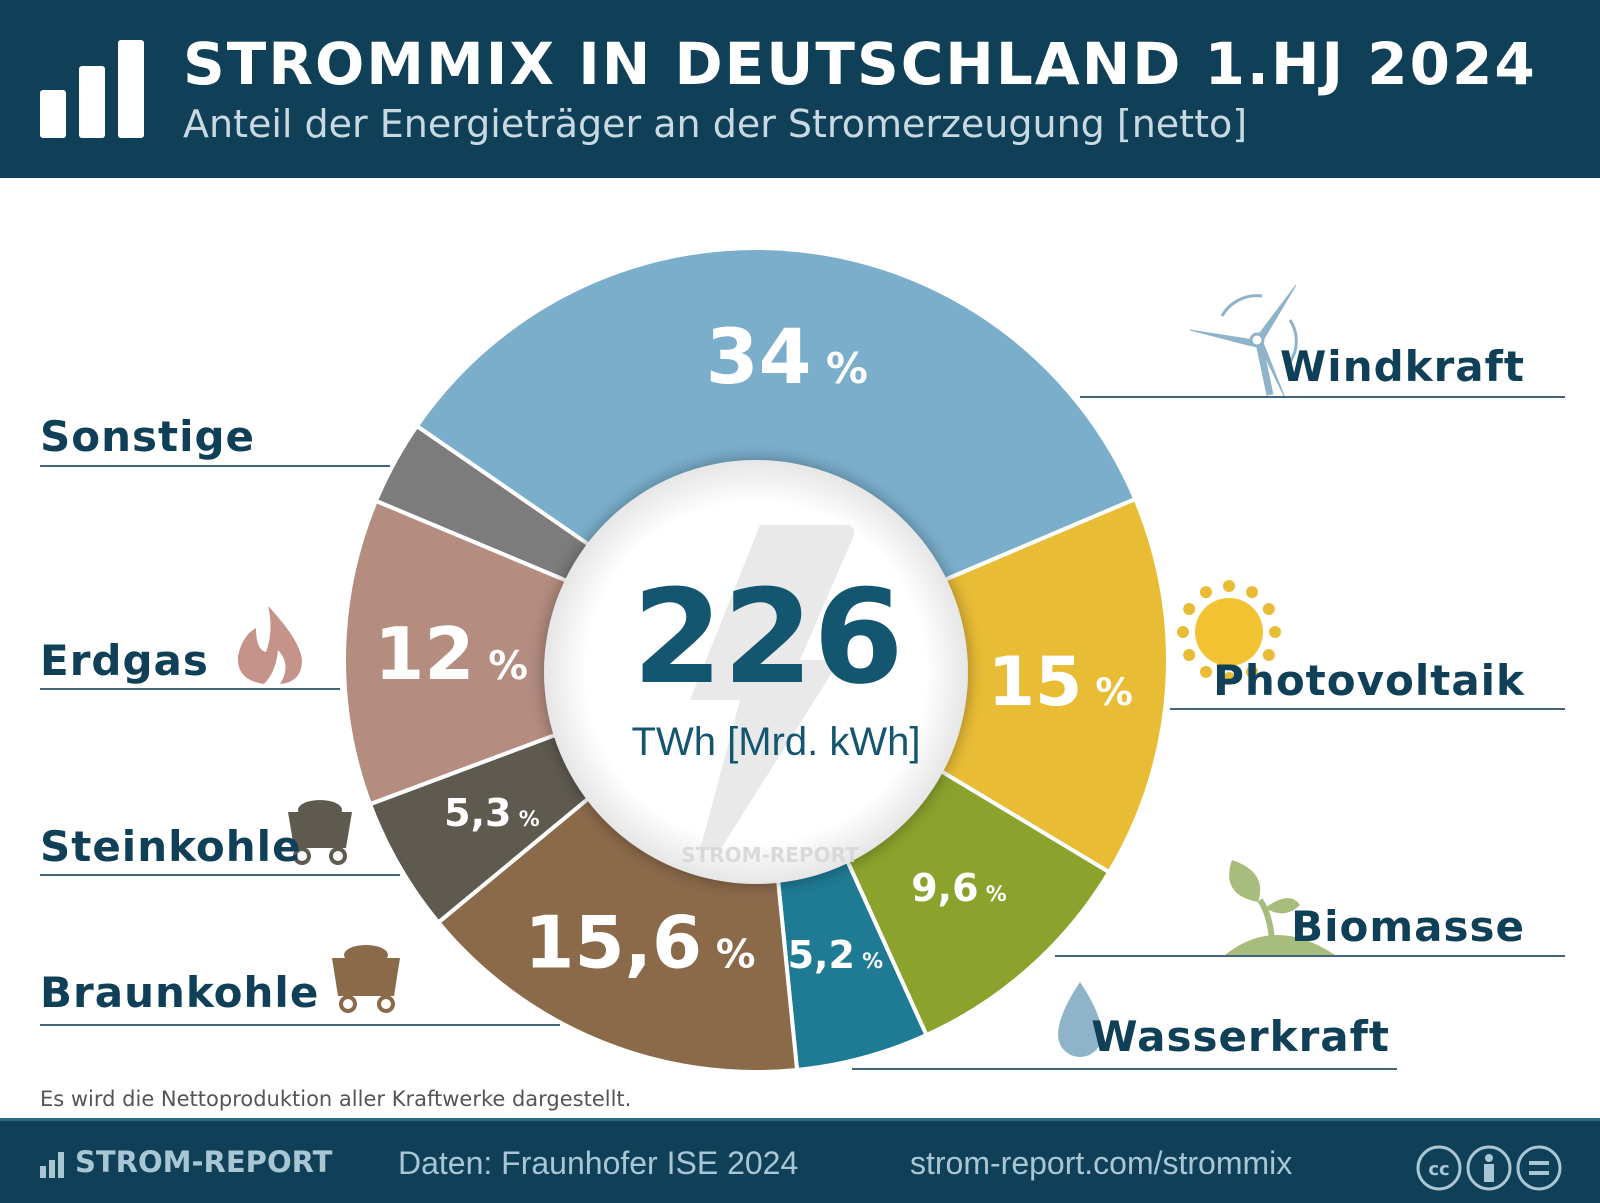 Image resolution: width=1600 pixels, height=1203 pixels. What do you see at coordinates (1243, 341) in the screenshot?
I see `wind-turbine-icon` at bounding box center [1243, 341].